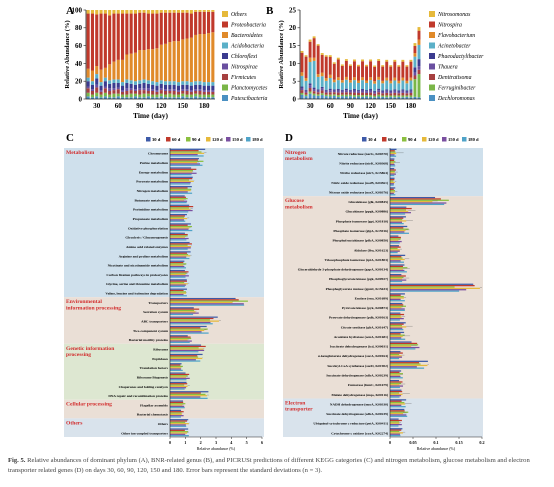  I want to click on row-label: Succinate dehydrogenase (sdhA, K00239), so click(357, 414).